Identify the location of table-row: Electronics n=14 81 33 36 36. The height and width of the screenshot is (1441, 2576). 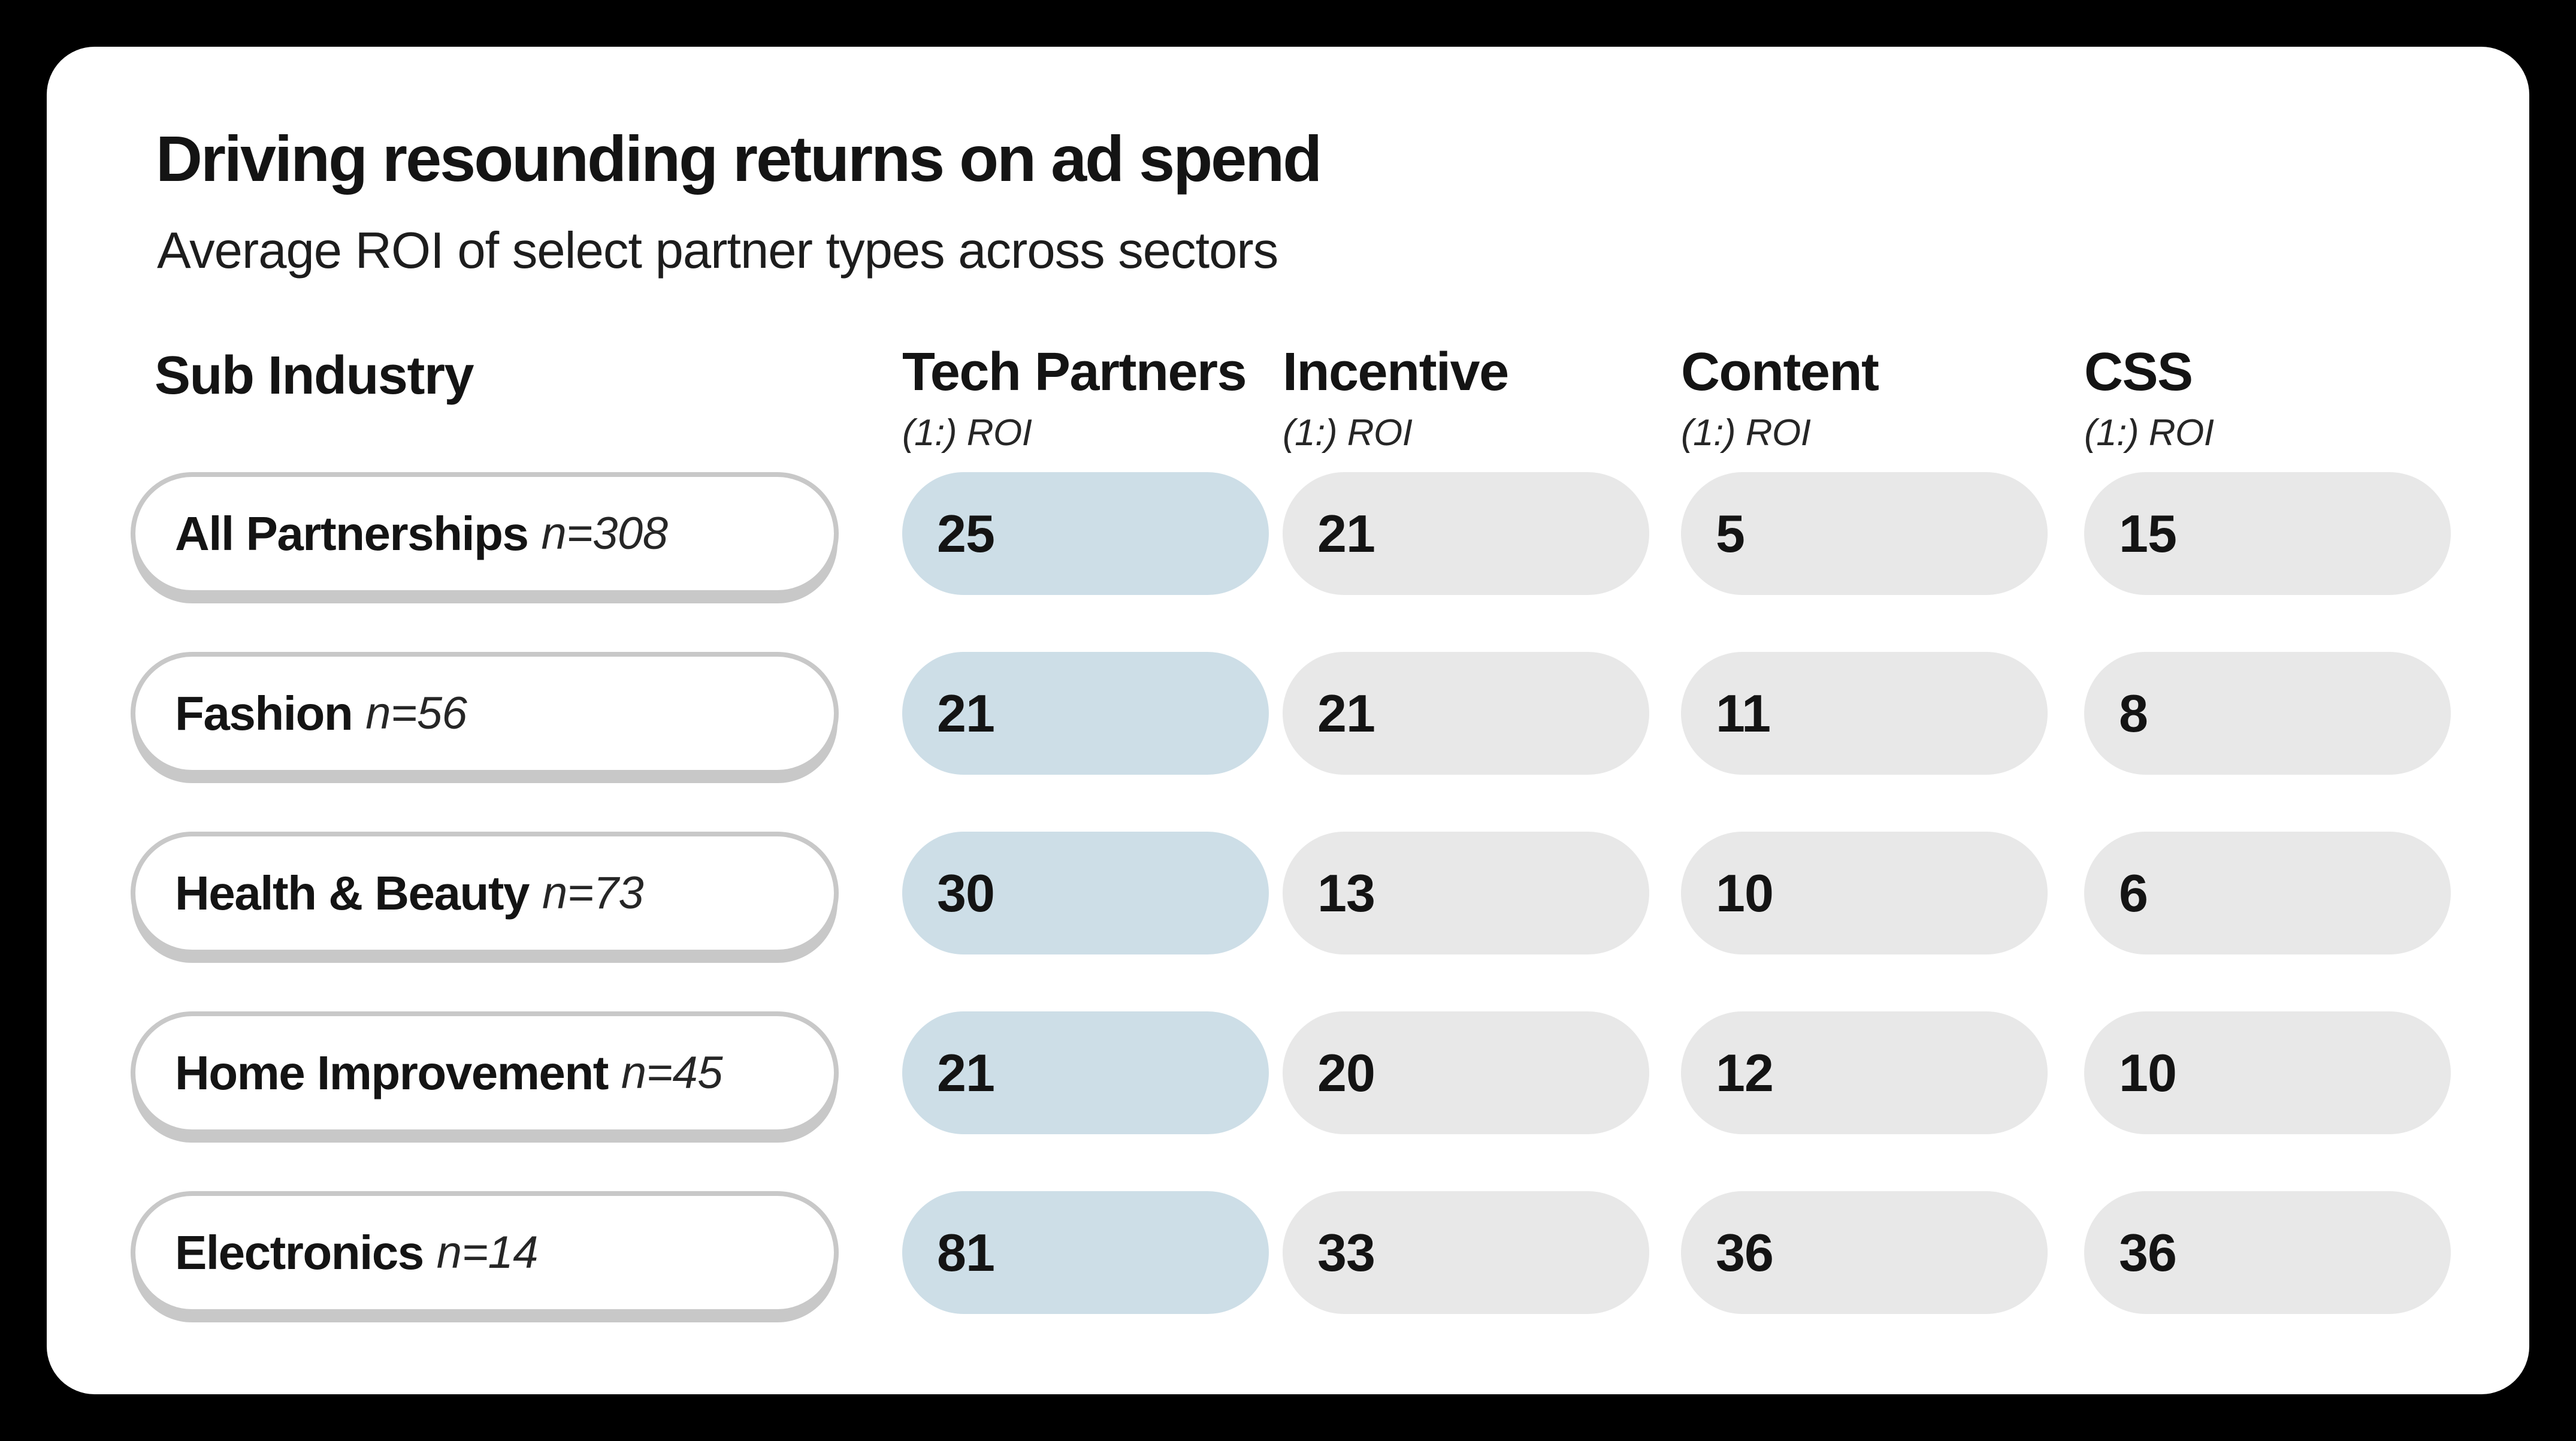
(1288, 1252).